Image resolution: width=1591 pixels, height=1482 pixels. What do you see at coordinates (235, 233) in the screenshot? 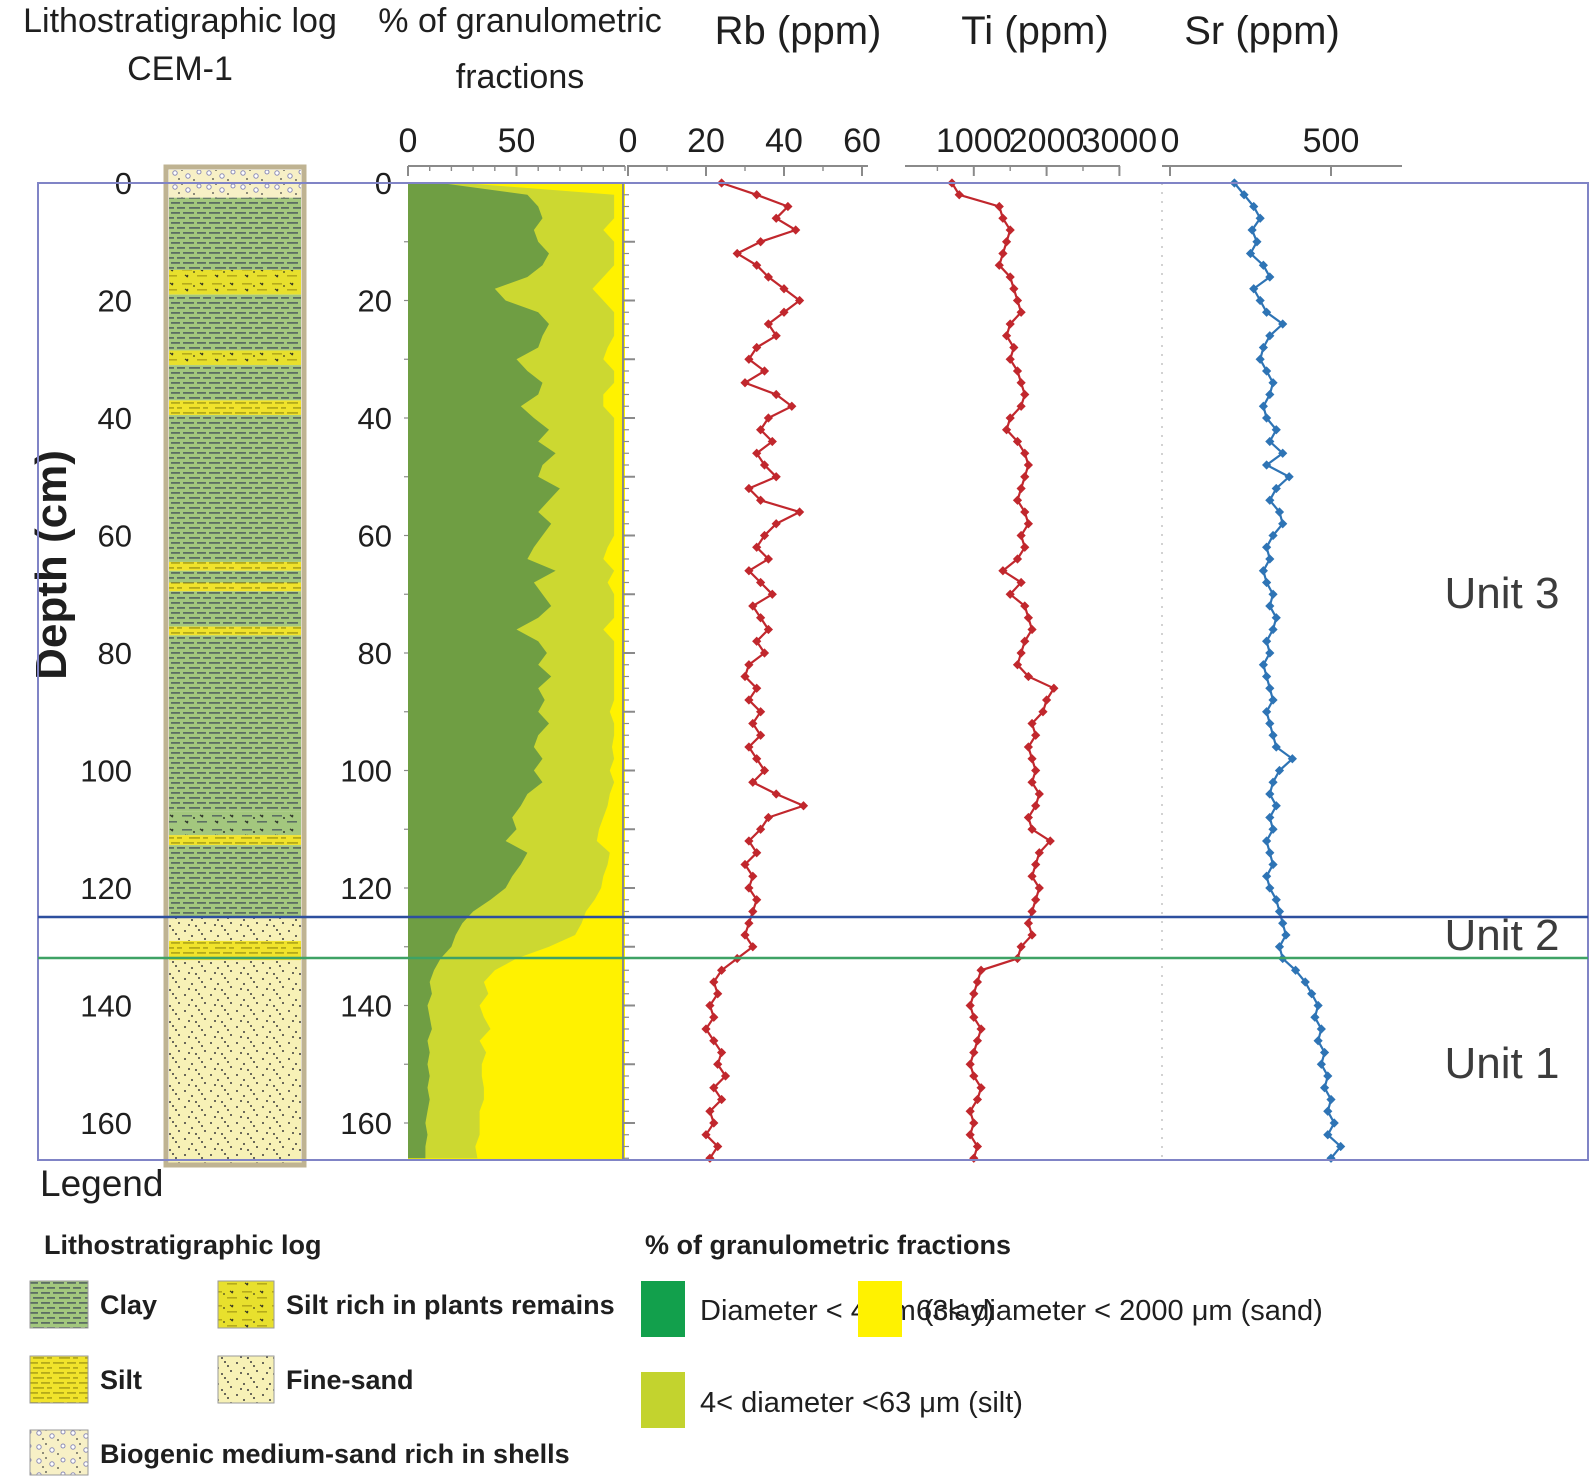
I see `litho-layer-clay` at bounding box center [235, 233].